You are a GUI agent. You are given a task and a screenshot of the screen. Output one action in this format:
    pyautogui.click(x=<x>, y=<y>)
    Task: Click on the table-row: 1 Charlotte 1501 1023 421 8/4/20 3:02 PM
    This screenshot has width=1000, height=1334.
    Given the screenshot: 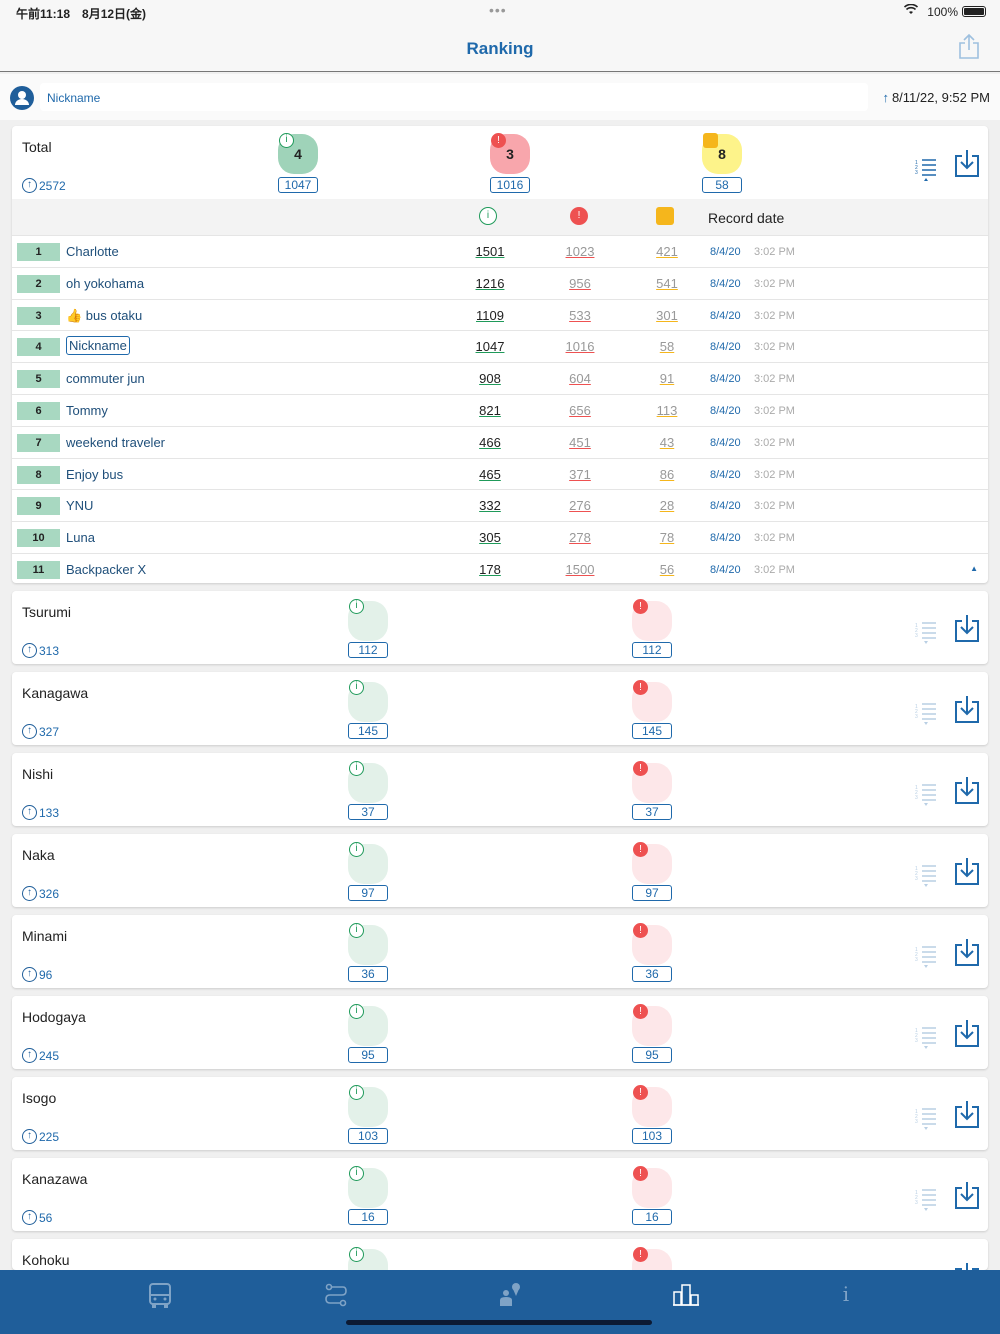 What is the action you would take?
    pyautogui.click(x=500, y=251)
    